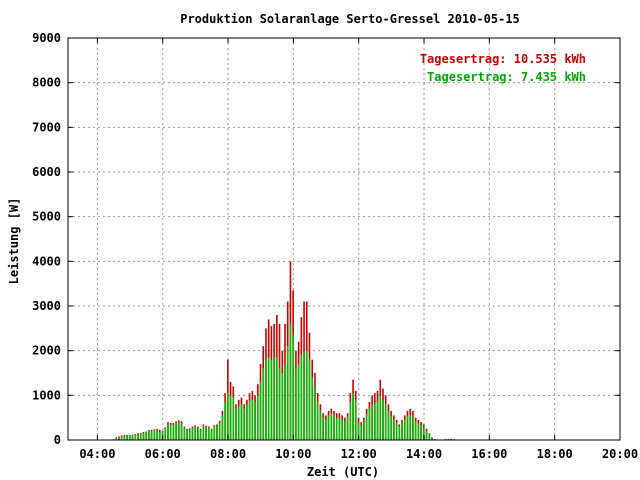 This screenshot has width=640, height=480. I want to click on legend-entry-second: Tagesertrag: 7.435 kWh, so click(506, 77).